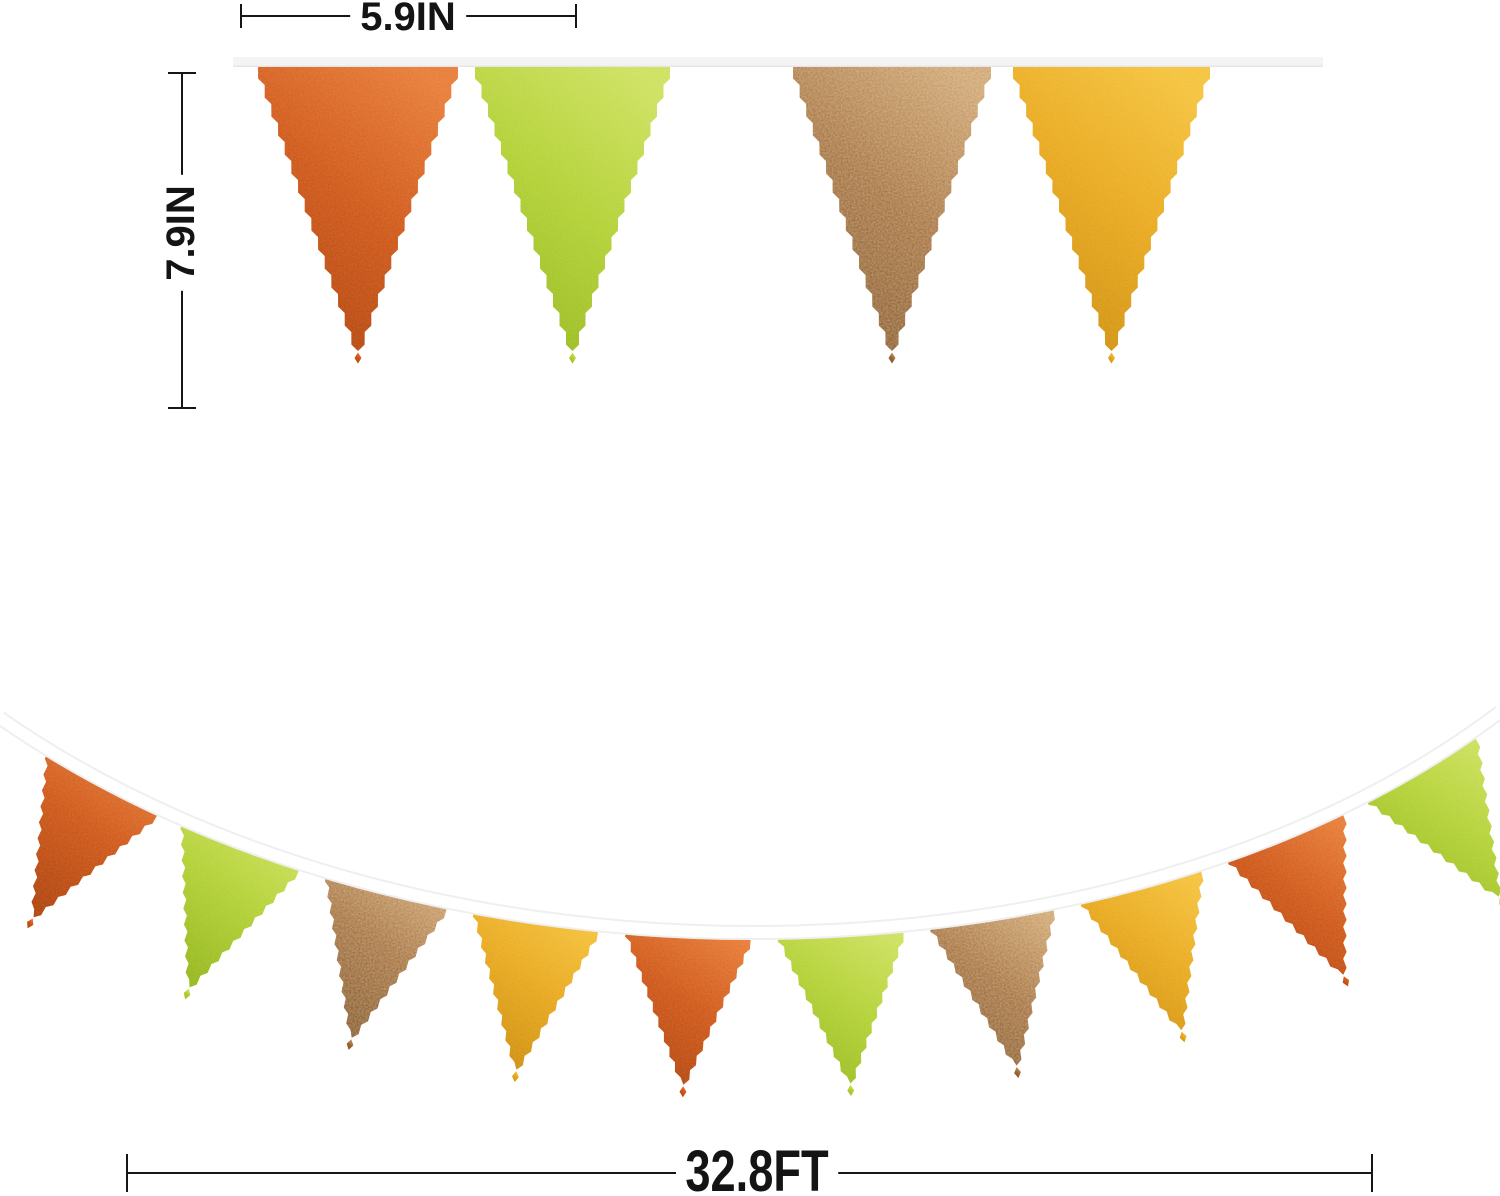 This screenshot has width=1500, height=1196. What do you see at coordinates (182, 408) in the screenshot?
I see `height-dimension-tick-bottom` at bounding box center [182, 408].